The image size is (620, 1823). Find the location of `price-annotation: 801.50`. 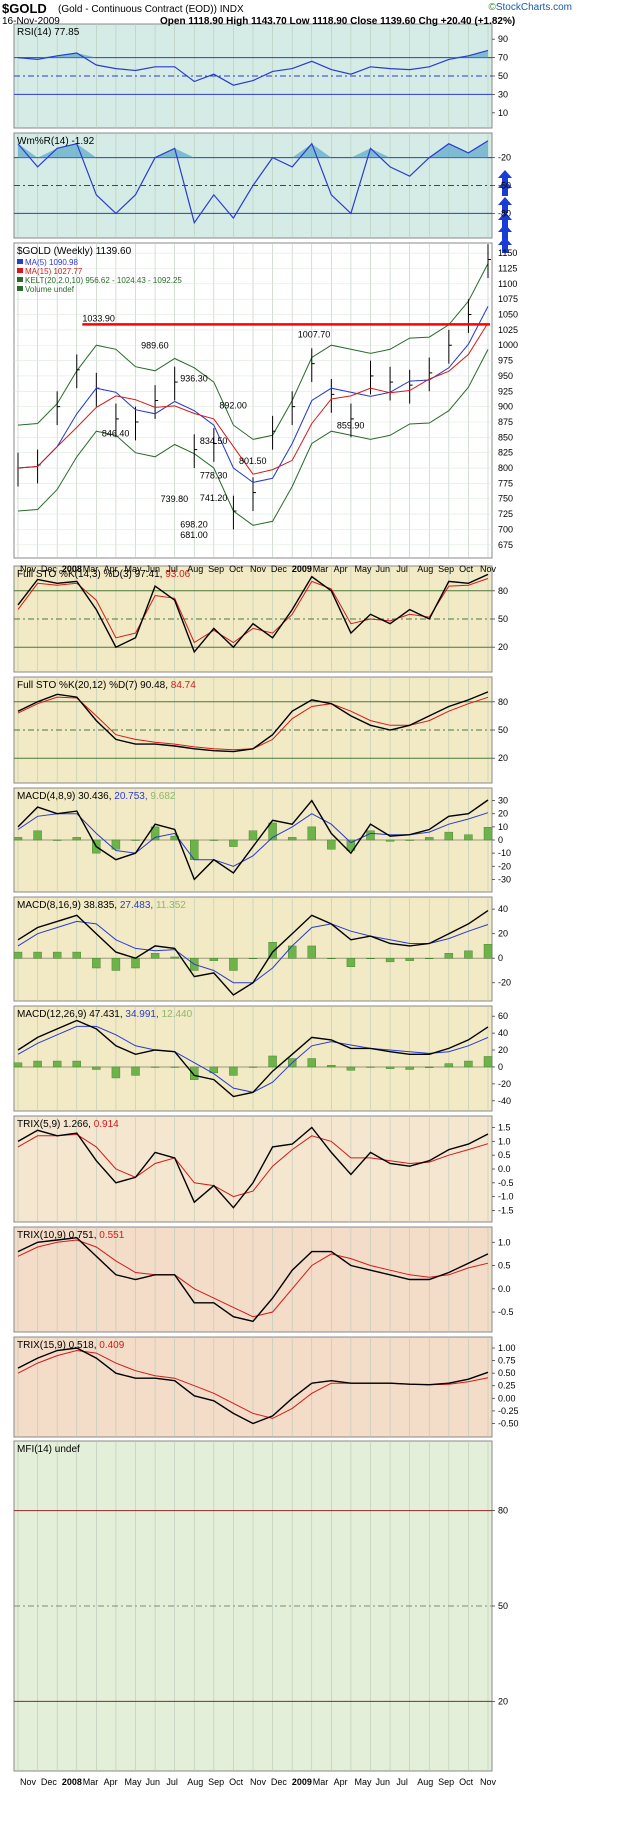

price-annotation: 801.50 is located at coordinates (253, 461).